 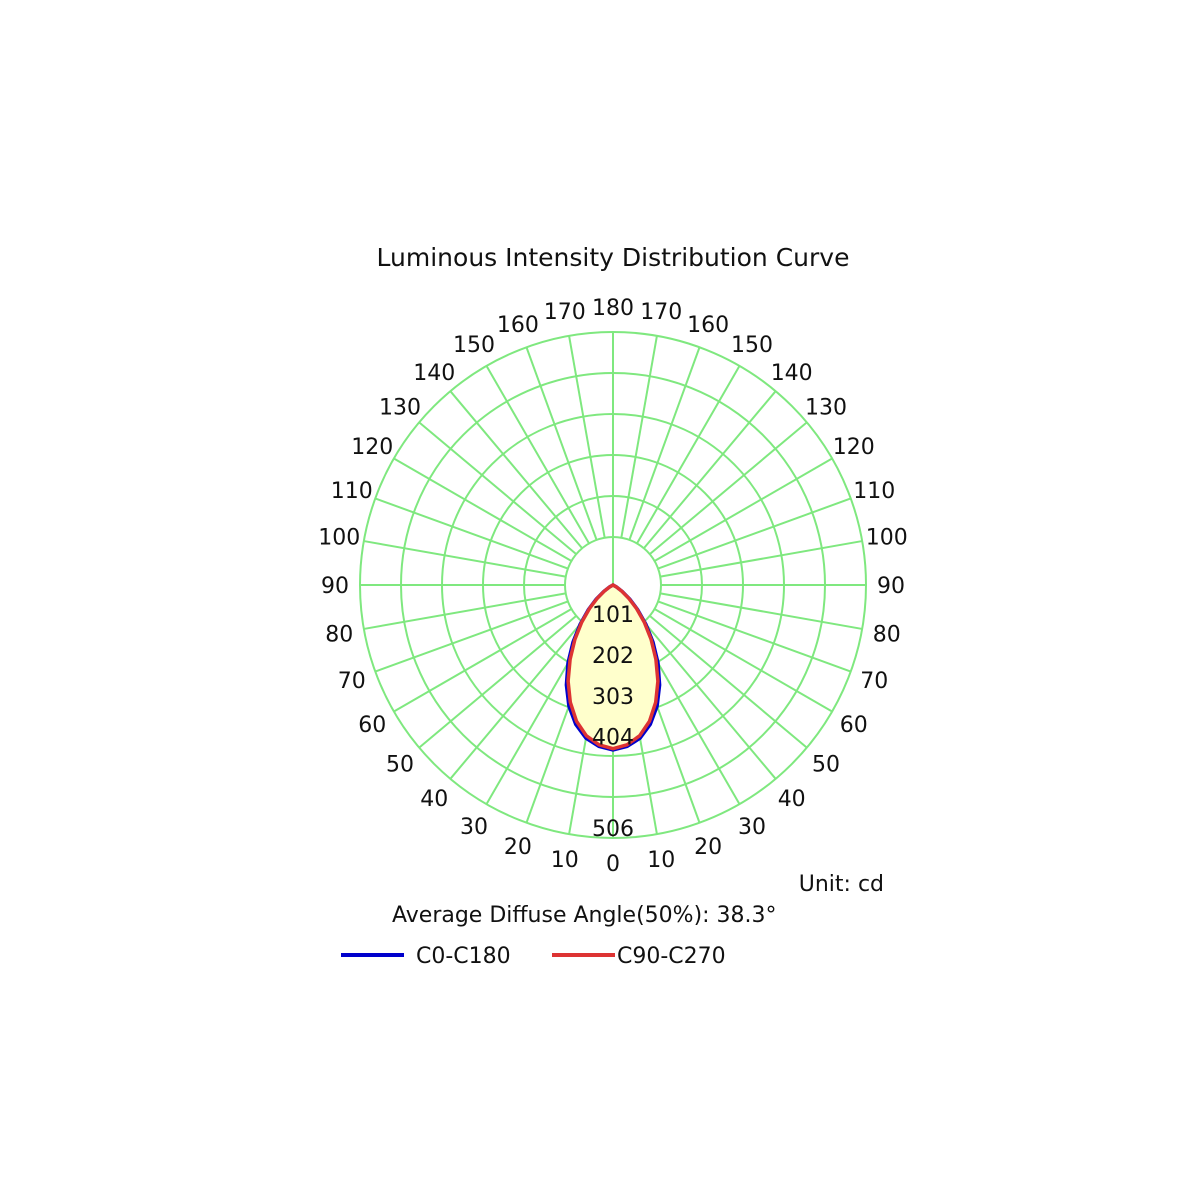 I want to click on angle-label-left: 10, so click(x=565, y=860).